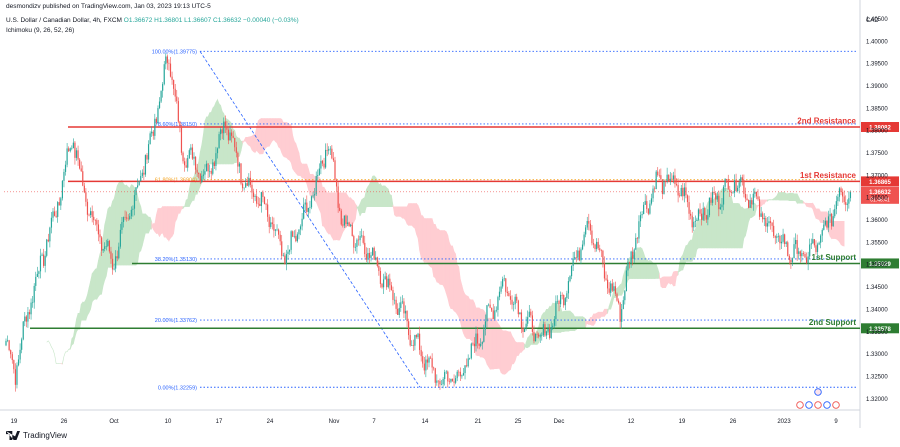 This screenshot has height=447, width=900. I want to click on level-price-label: 1.36865, so click(880, 183).